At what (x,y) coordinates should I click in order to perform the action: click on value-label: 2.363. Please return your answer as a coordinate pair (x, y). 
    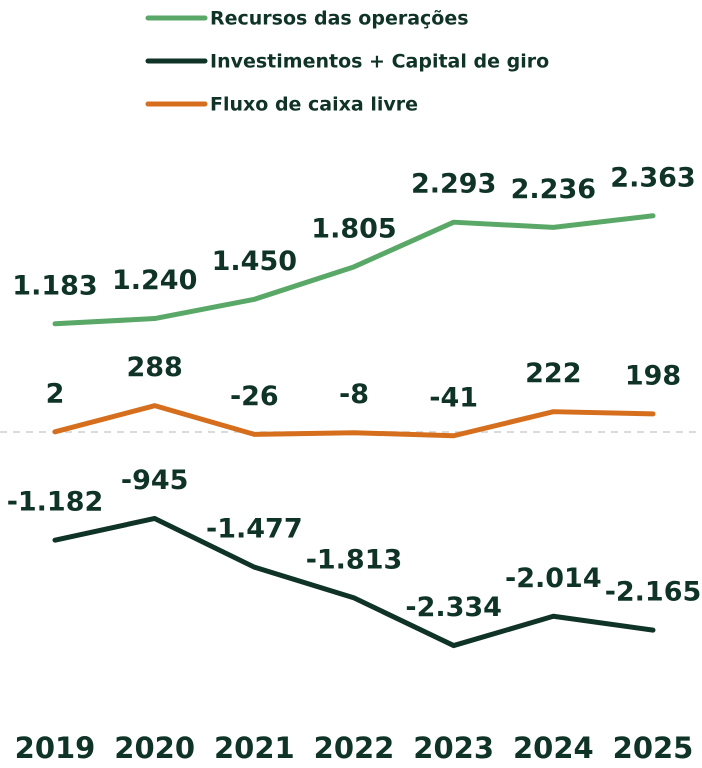
    Looking at the image, I should click on (652, 177).